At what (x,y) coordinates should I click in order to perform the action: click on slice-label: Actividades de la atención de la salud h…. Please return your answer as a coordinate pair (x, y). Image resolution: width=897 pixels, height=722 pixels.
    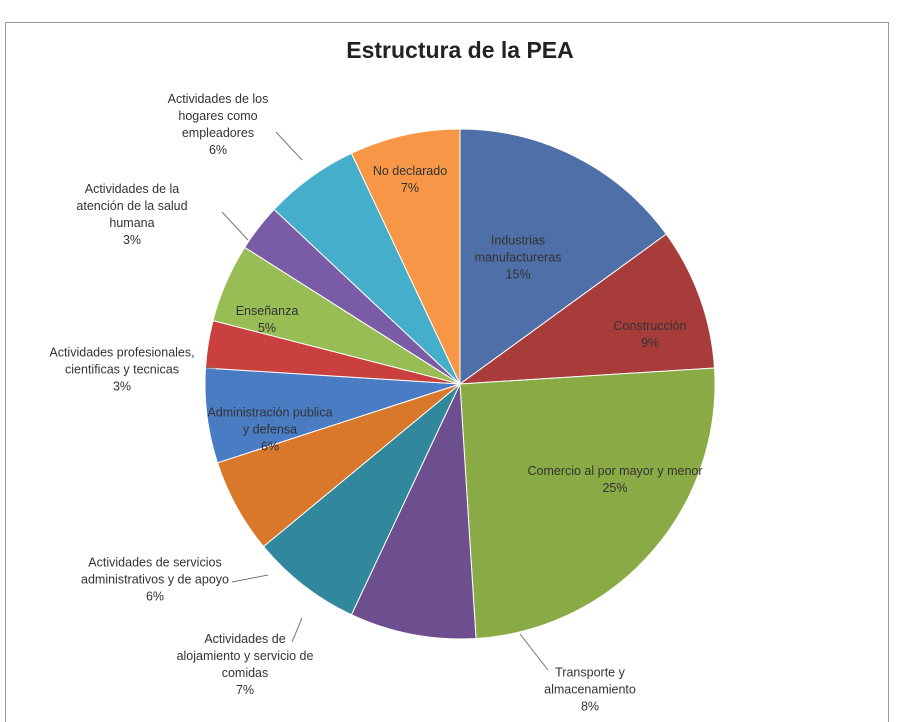
    Looking at the image, I should click on (132, 215).